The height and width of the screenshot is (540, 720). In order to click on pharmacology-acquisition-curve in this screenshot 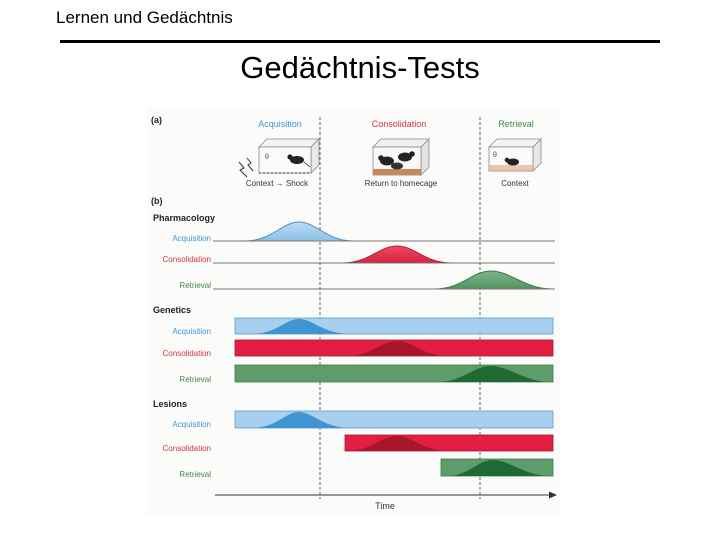, I will do `click(299, 231)`.